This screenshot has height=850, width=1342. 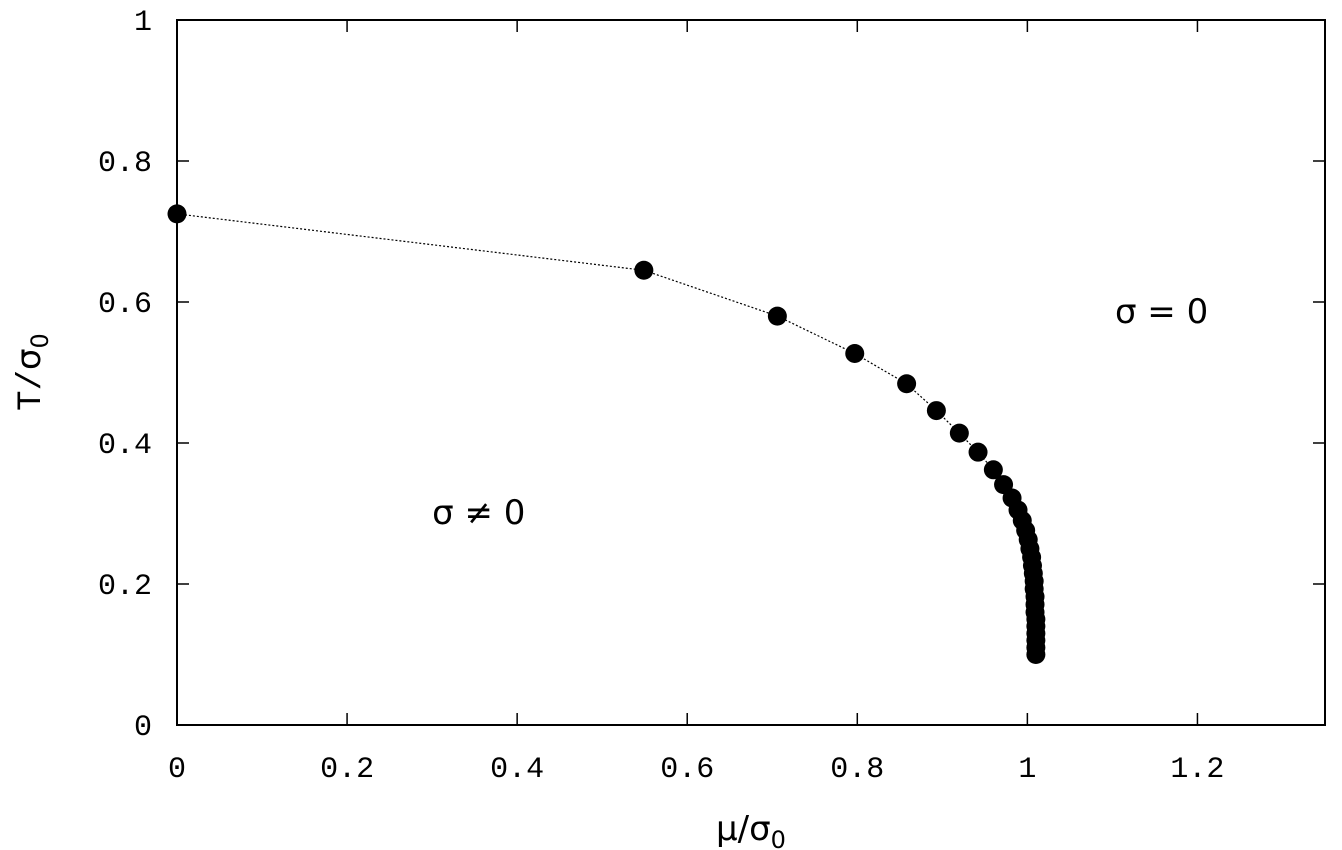 I want to click on x-tick-label: 1.2, so click(x=1197, y=770).